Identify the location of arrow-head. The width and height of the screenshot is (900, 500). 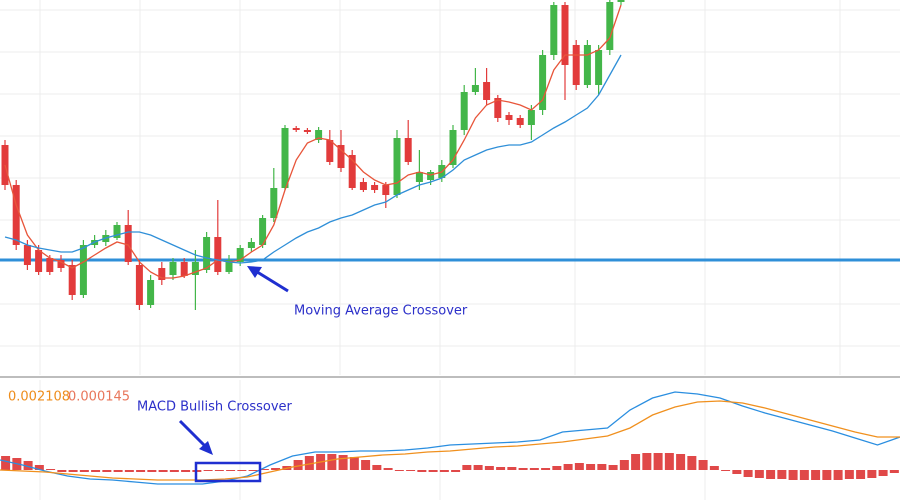
(254, 272).